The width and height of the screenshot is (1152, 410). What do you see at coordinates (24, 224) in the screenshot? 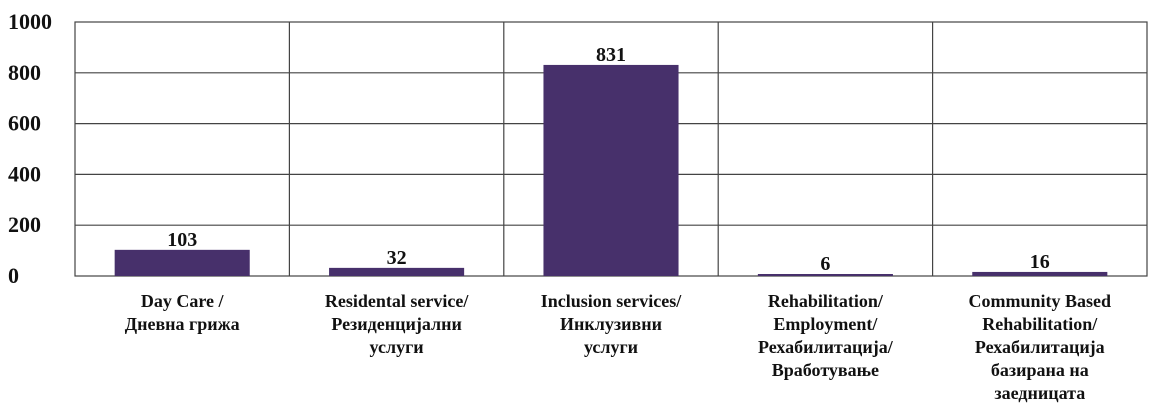
I see `y-tick-label: 200` at bounding box center [24, 224].